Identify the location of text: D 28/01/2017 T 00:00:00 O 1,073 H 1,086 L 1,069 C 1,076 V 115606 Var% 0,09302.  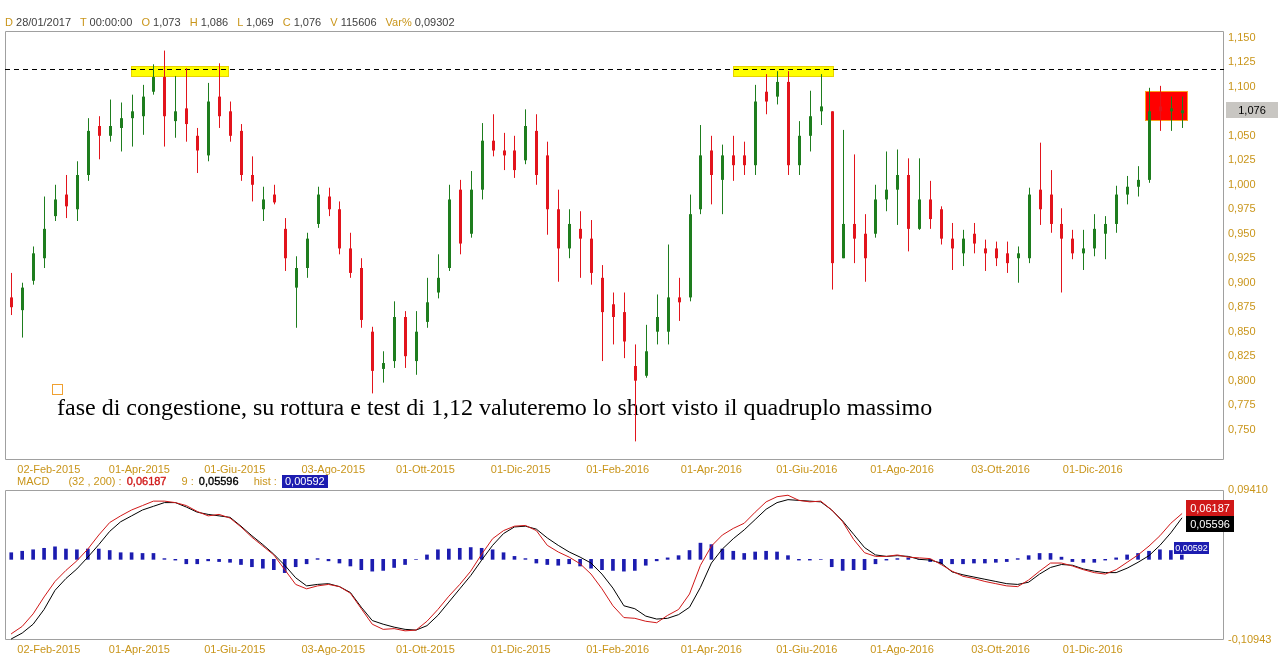
(230, 22).